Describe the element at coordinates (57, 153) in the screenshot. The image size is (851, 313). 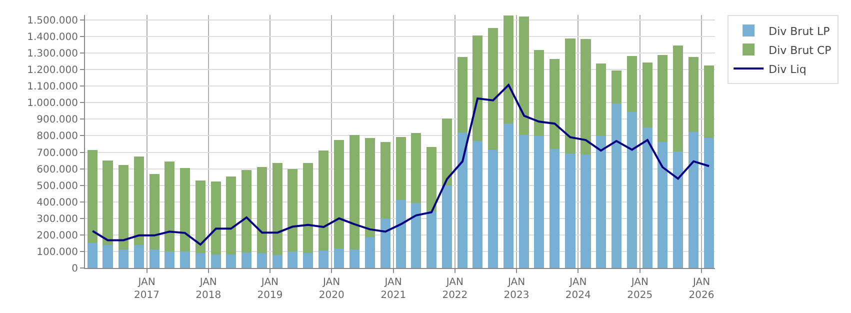
I see `y-tick-label: 700.000` at that location.